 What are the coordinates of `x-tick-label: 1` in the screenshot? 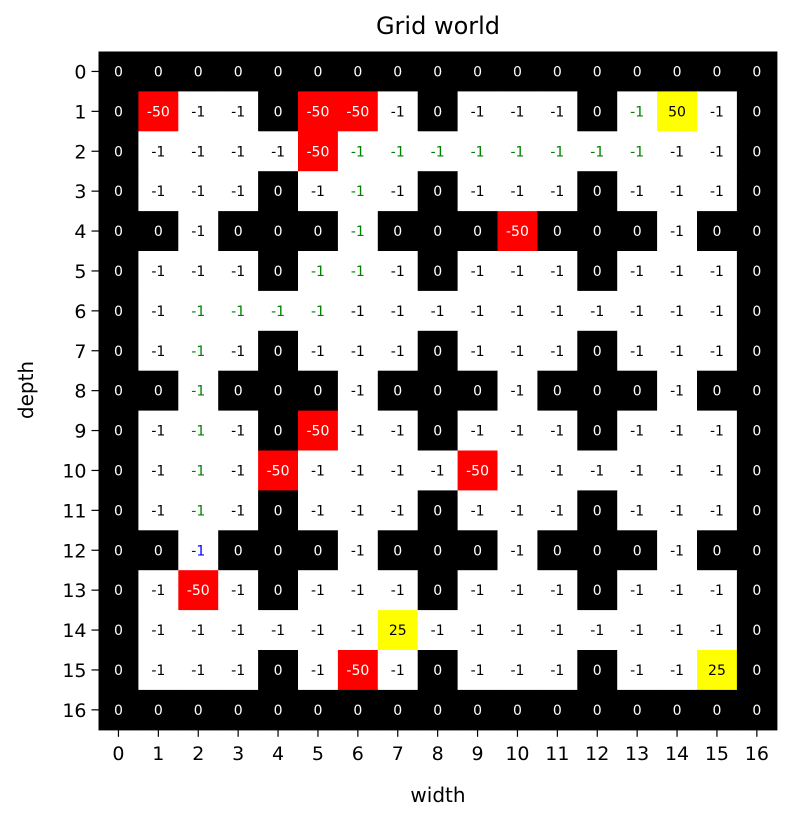 It's located at (158, 754).